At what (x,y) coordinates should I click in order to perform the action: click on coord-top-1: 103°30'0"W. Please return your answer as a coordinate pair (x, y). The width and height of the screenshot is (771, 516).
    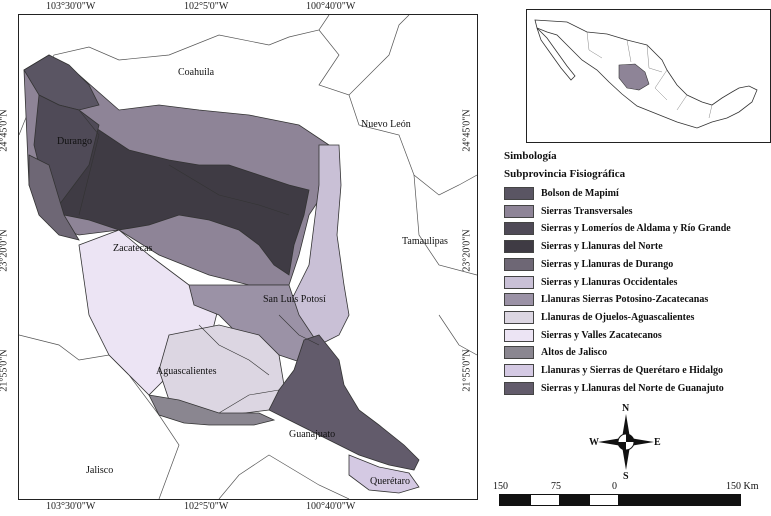
    Looking at the image, I should click on (71, 6).